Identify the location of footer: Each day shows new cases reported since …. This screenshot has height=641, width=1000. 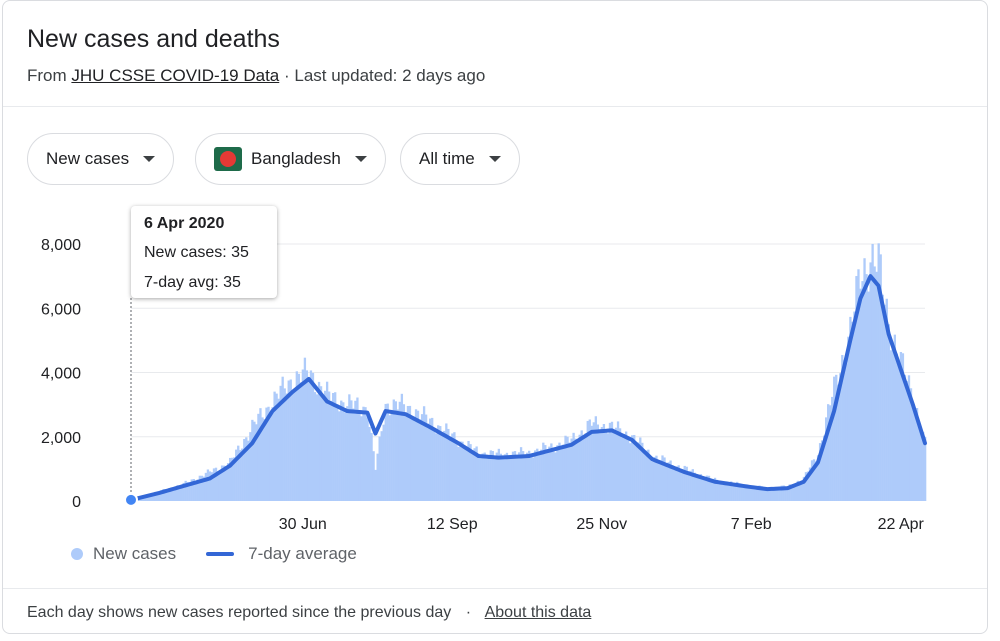
(309, 613).